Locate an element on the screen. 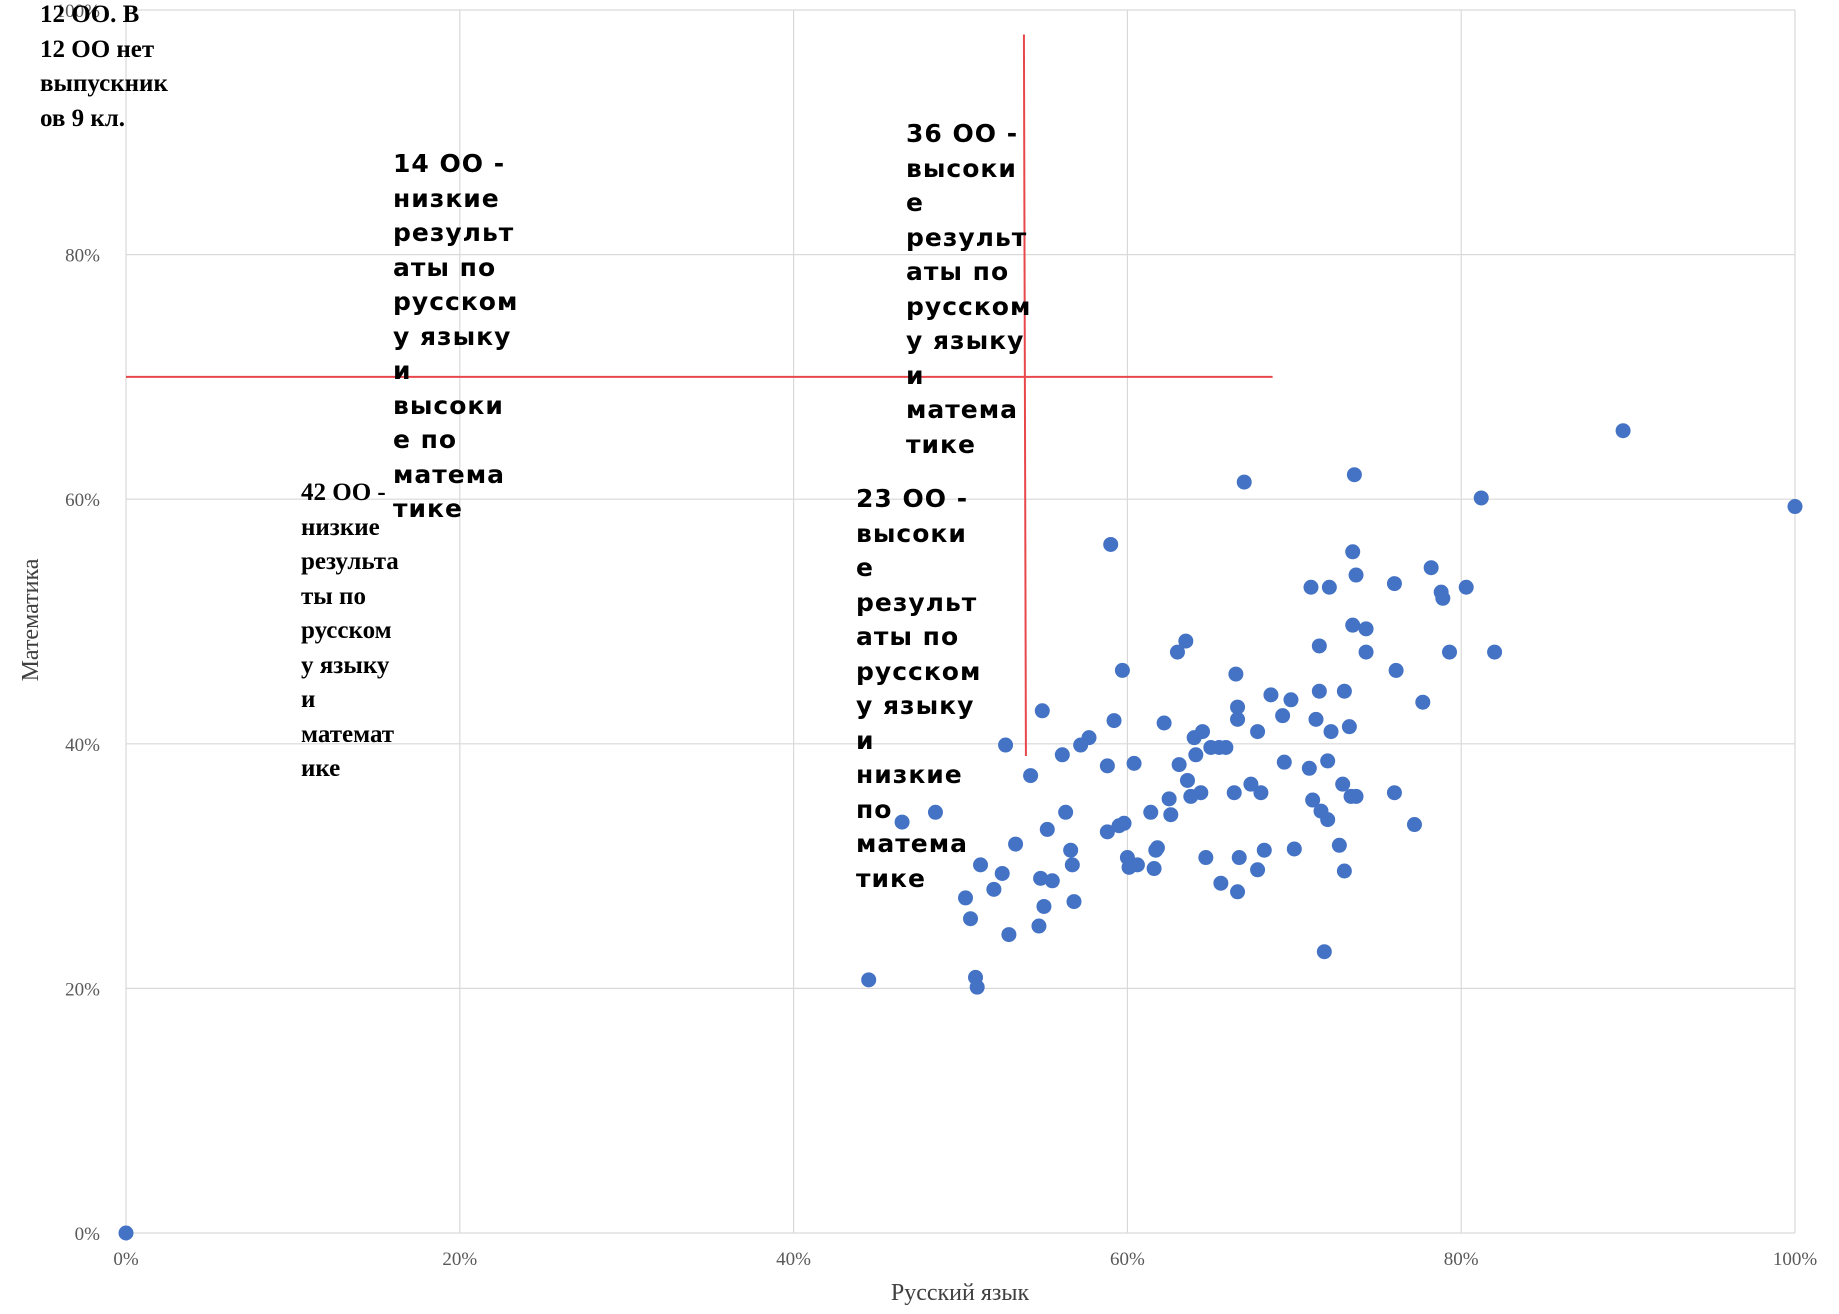  x-tick-label: 80% is located at coordinates (1461, 1259).